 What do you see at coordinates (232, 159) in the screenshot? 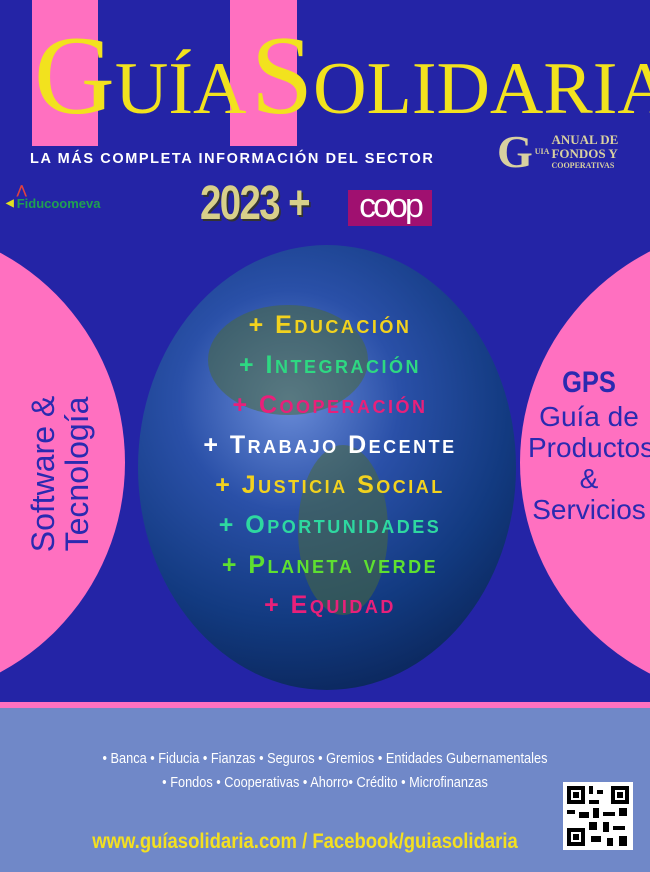
I see `subtitle: LA MÁS COMPLETA INFORMACIÓN DEL SECTOR` at bounding box center [232, 159].